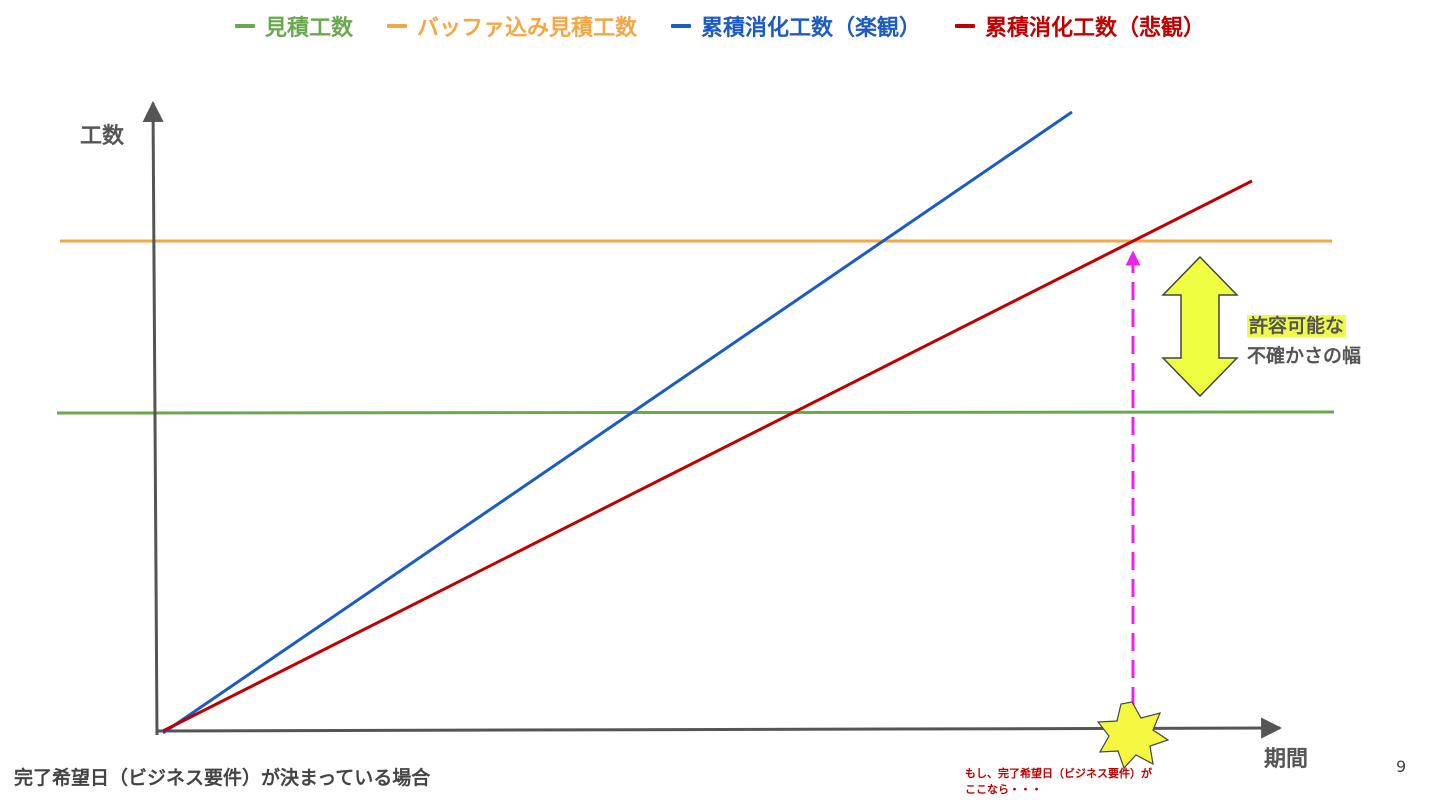 The width and height of the screenshot is (1440, 810). Describe the element at coordinates (1200, 326) in the screenshot. I see `uncertainty-range-arrow` at that location.